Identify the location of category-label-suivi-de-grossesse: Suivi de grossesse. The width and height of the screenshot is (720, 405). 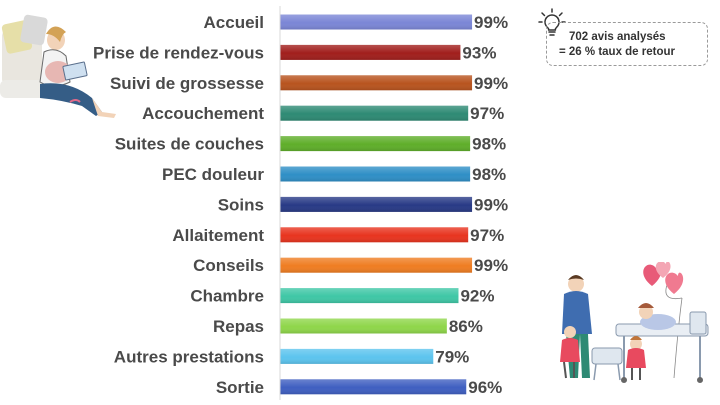
(187, 83).